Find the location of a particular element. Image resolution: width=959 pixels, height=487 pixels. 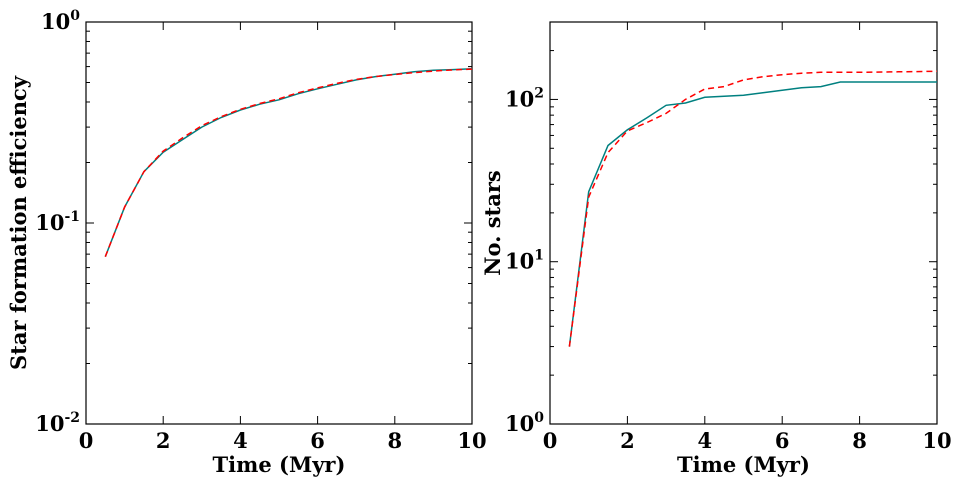

y-tick-label: 10⁻¹ is located at coordinates (57, 222).